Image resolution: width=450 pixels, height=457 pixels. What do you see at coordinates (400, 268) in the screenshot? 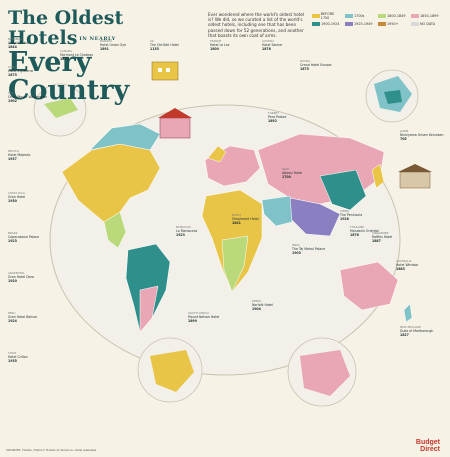
I see `hotel-label-year: 1883` at bounding box center [400, 268].